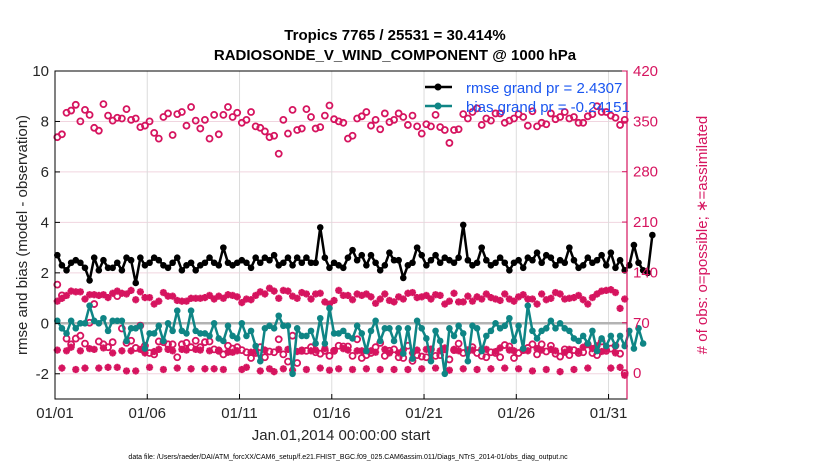 The height and width of the screenshot is (470, 830). Describe the element at coordinates (438, 106) in the screenshot. I see `legend-bias-marker` at that location.